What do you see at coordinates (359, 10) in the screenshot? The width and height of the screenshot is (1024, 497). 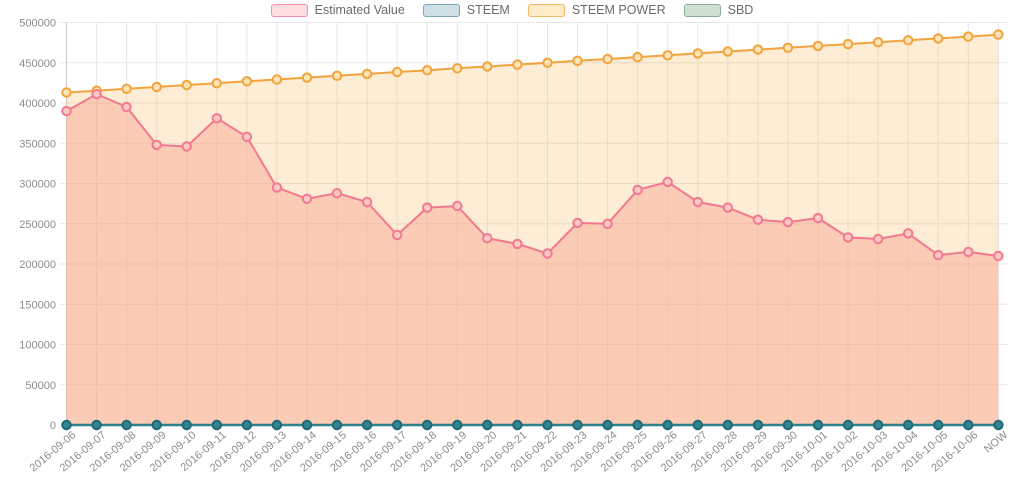 I see `legend-label-estimated-value: Estimated Value` at bounding box center [359, 10].